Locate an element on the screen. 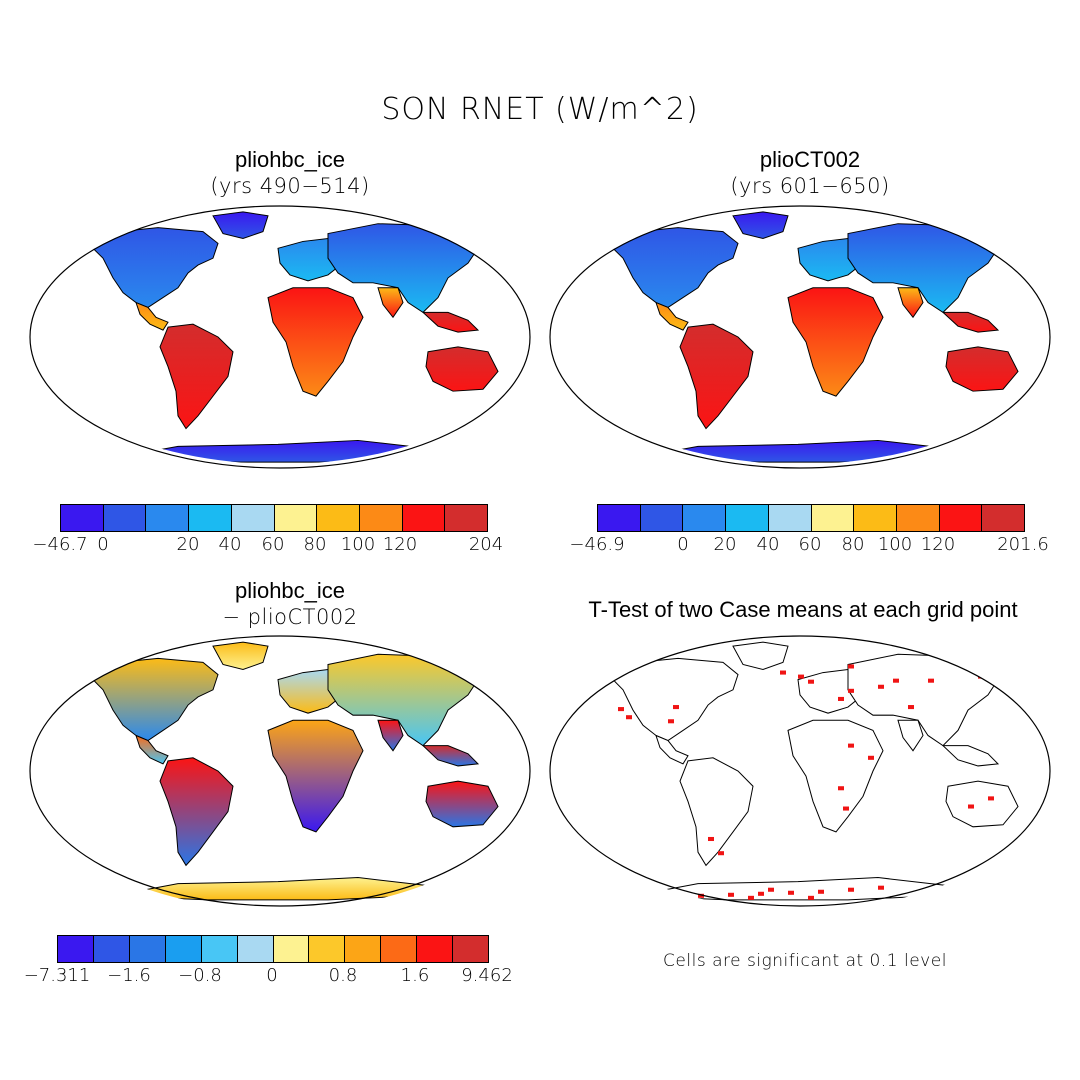 This screenshot has height=1080, width=1080. colorbar-tr-ticks: −46.9 0 20 40 60 80 100 120 201.6 is located at coordinates (540, 546).